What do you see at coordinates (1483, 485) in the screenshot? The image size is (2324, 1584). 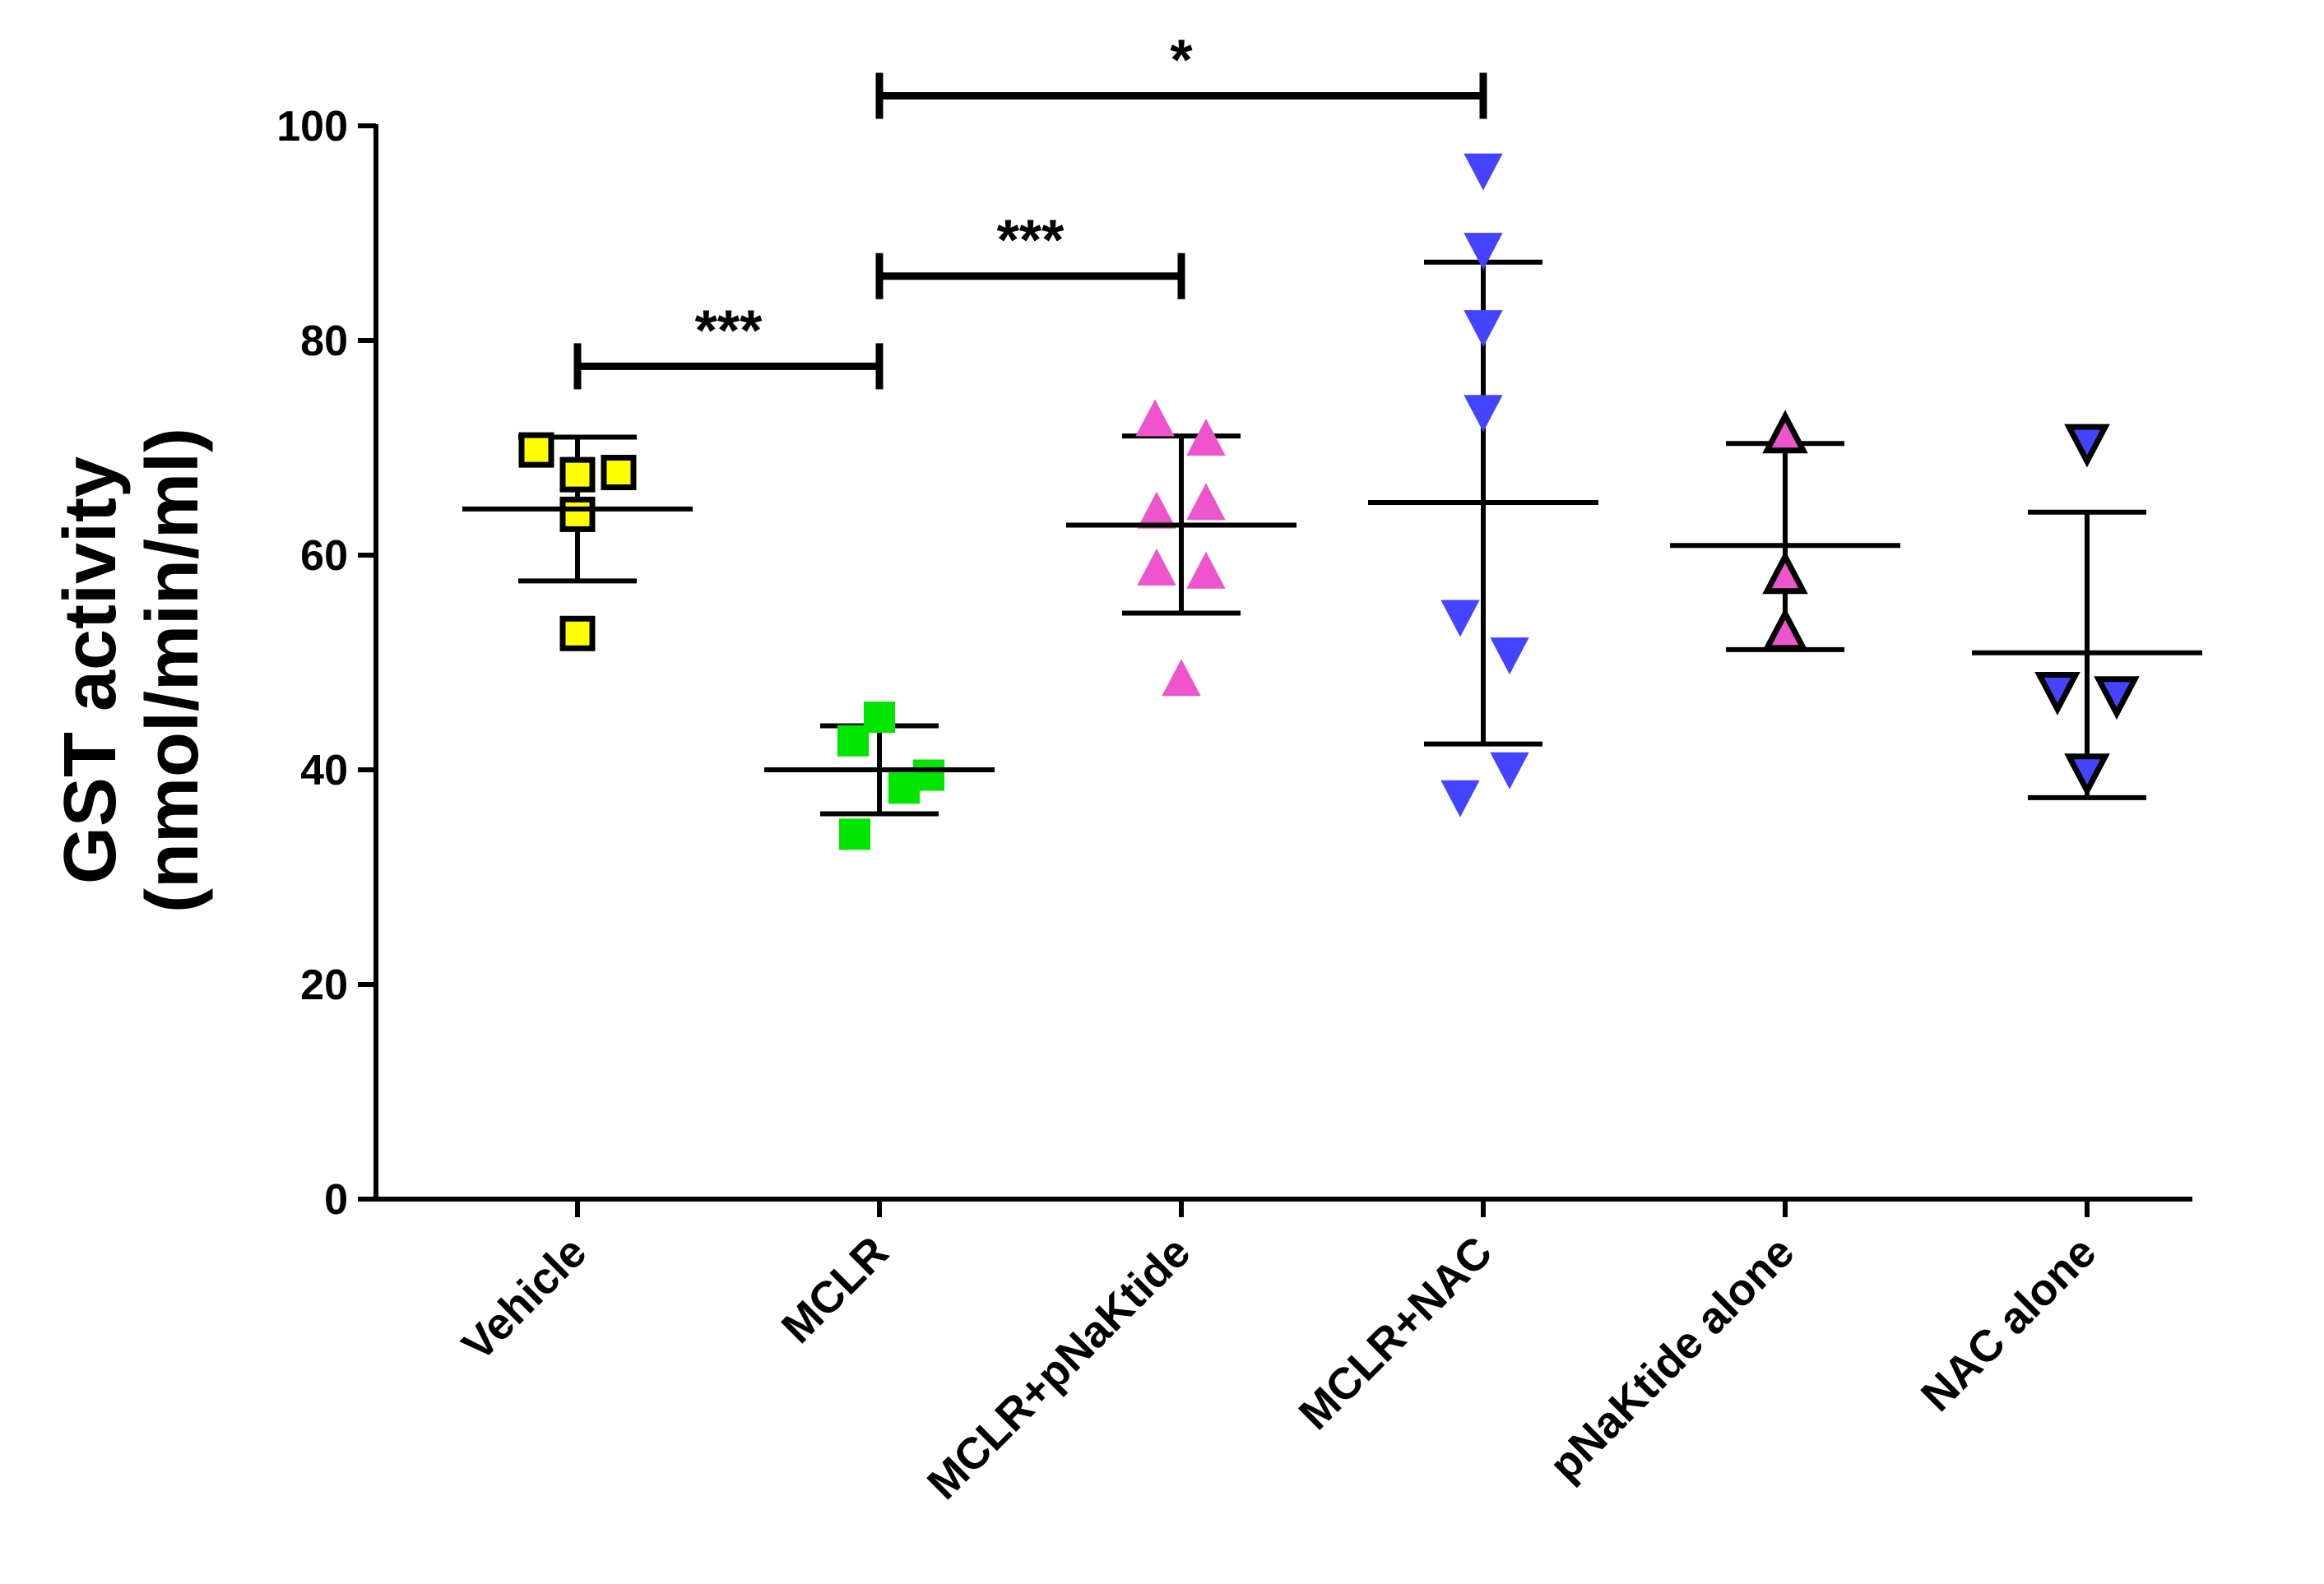 I see `group-mclr-nac` at bounding box center [1483, 485].